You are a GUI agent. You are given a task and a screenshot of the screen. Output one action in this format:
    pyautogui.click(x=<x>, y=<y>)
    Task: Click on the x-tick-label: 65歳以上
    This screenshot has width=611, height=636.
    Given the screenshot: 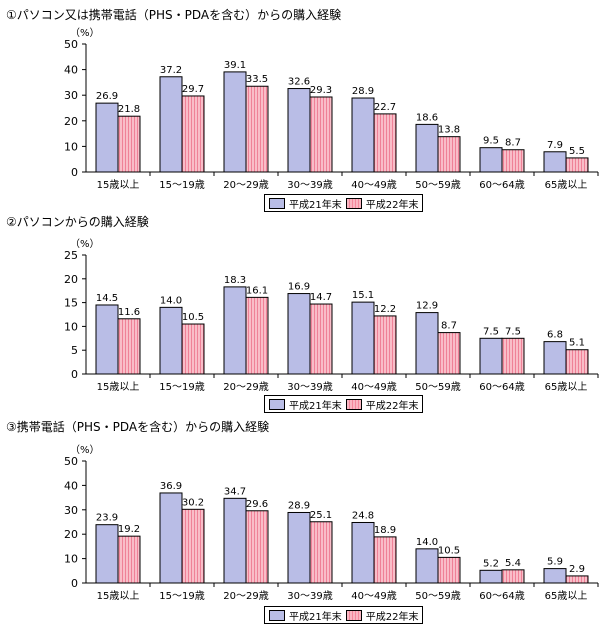 What is the action you would take?
    pyautogui.click(x=566, y=185)
    